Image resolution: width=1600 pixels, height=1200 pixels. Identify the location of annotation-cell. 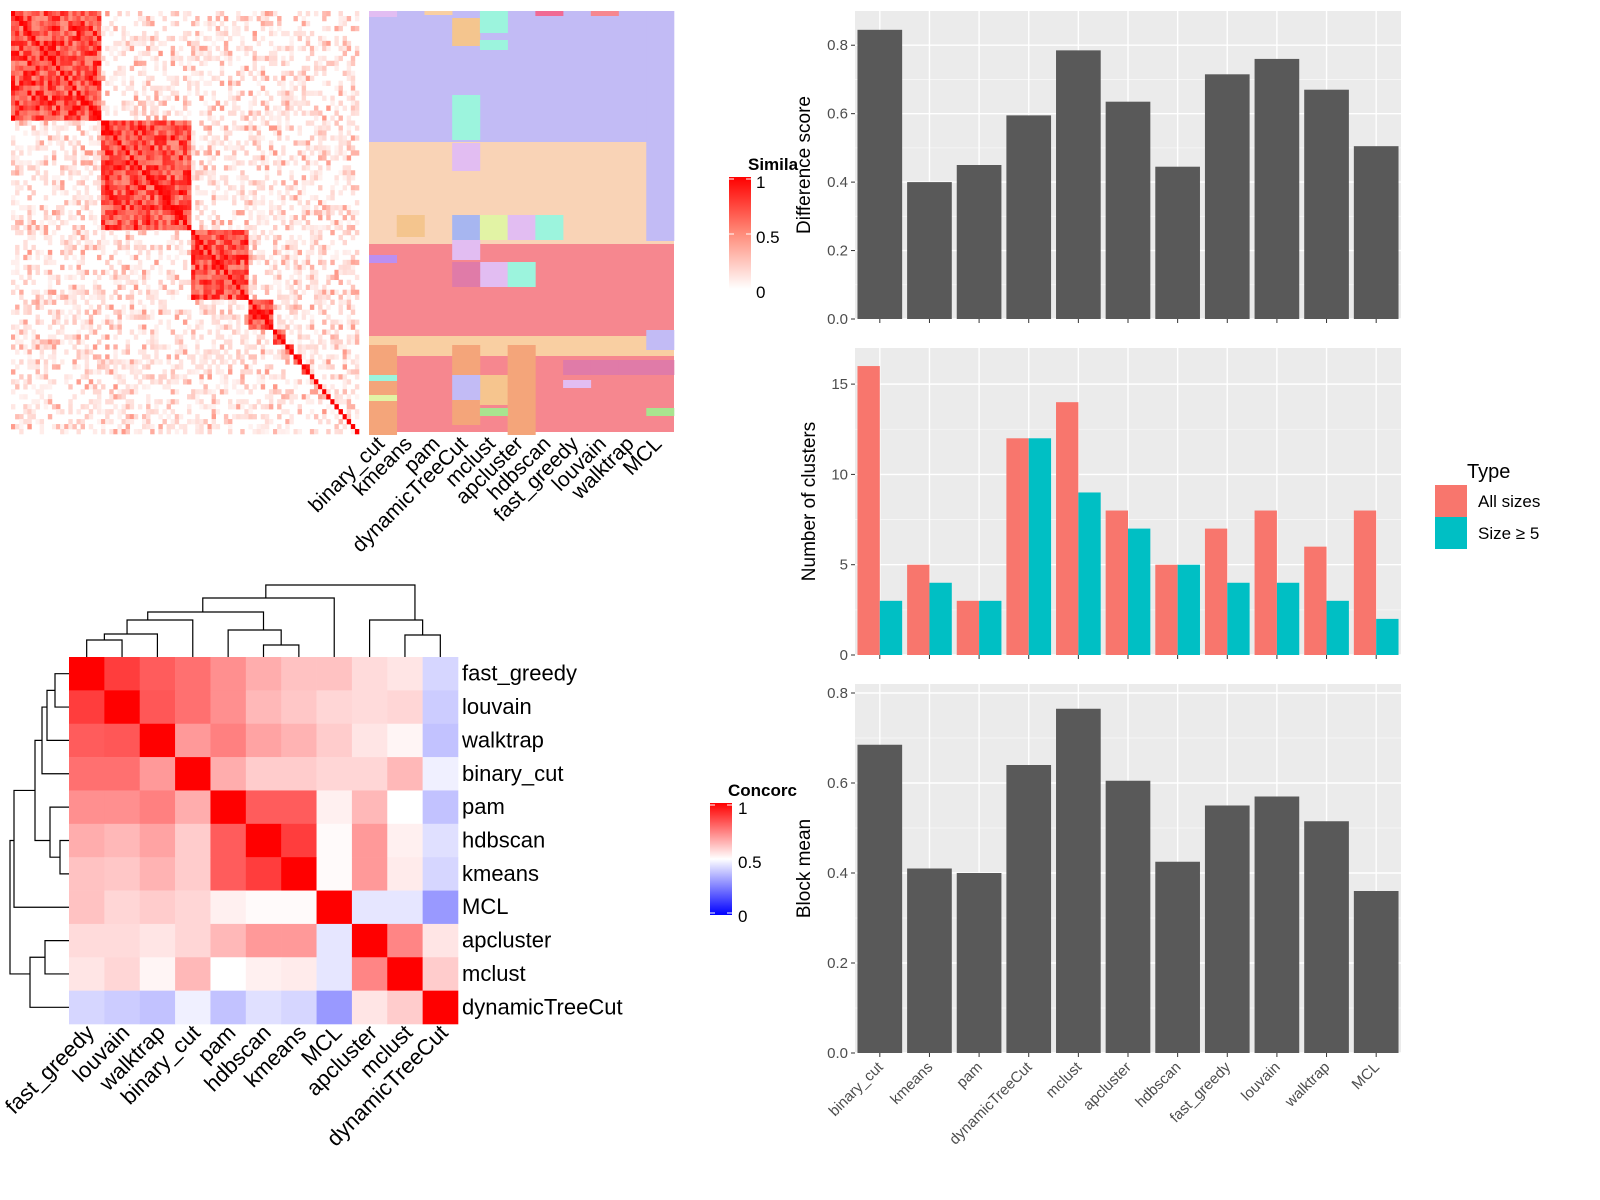
(521, 274).